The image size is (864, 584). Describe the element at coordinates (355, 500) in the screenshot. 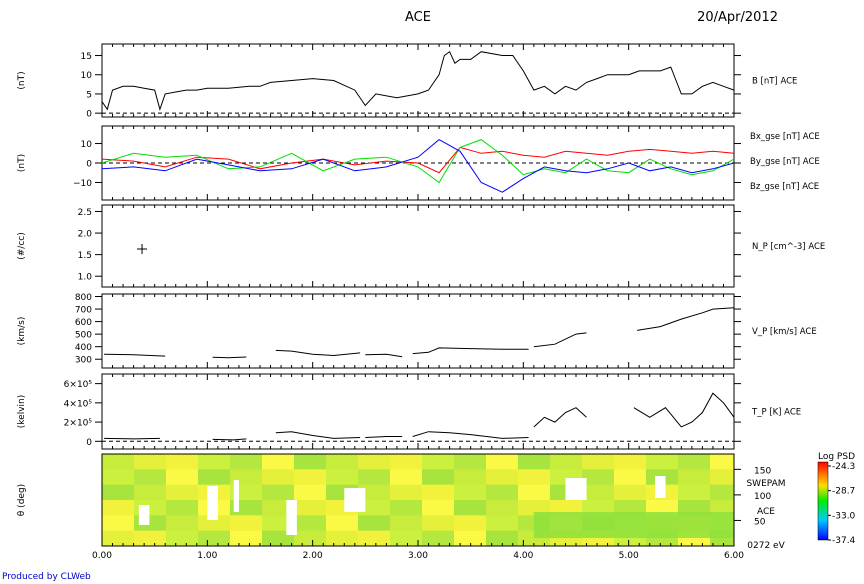

I see `heatmap-gap` at that location.